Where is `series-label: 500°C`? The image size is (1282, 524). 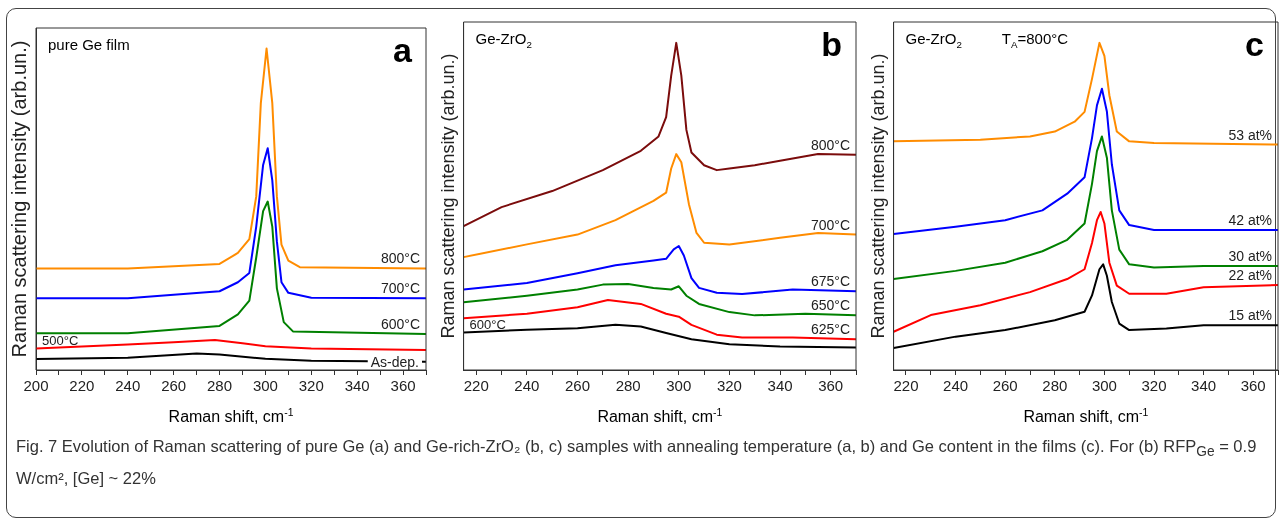
series-label: 500°C is located at coordinates (60, 341).